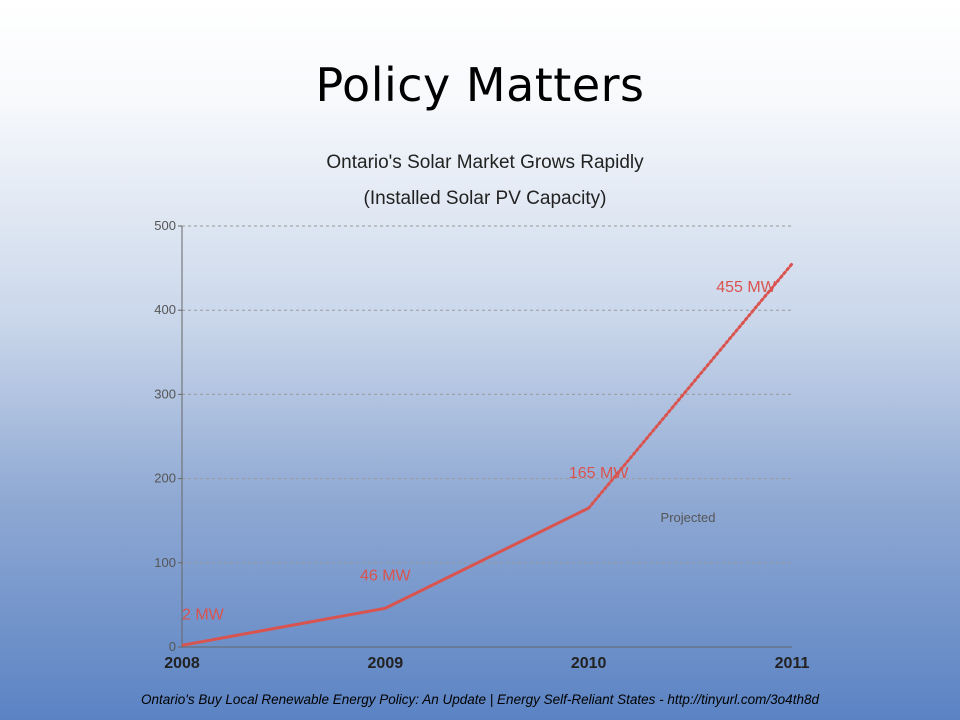  What do you see at coordinates (599, 473) in the screenshot?
I see `data-label: 165 MW` at bounding box center [599, 473].